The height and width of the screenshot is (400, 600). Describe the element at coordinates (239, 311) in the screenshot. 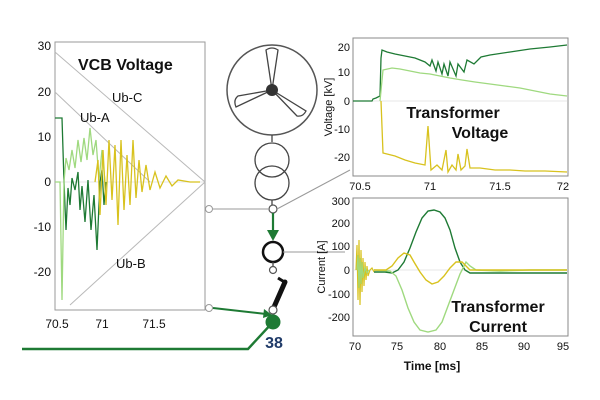

I see `vcb-connector-bottom` at that location.